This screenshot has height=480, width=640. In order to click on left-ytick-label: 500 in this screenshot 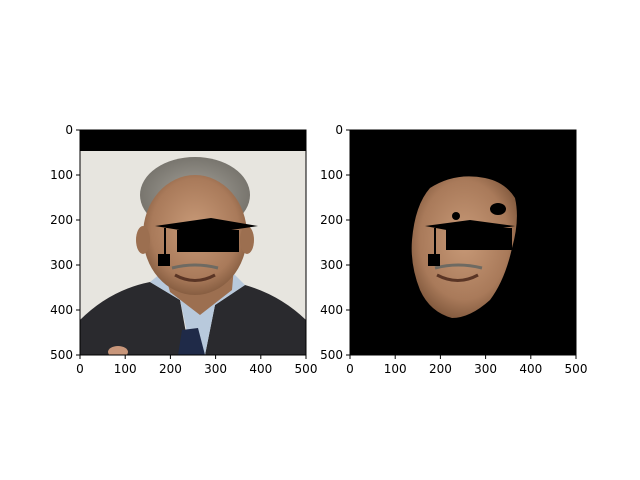, I will do `click(61, 355)`.